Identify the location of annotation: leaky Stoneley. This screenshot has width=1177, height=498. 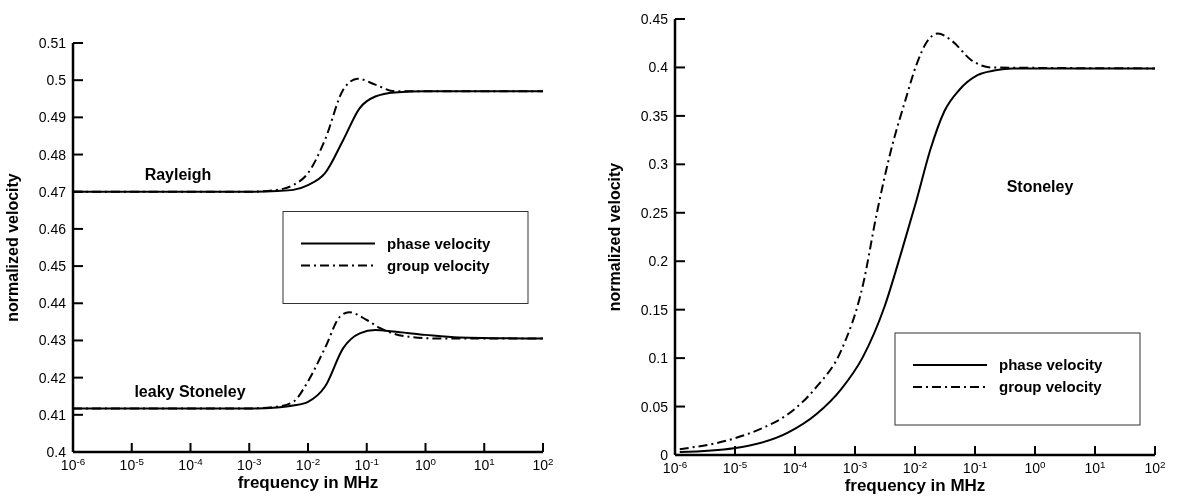
(190, 391).